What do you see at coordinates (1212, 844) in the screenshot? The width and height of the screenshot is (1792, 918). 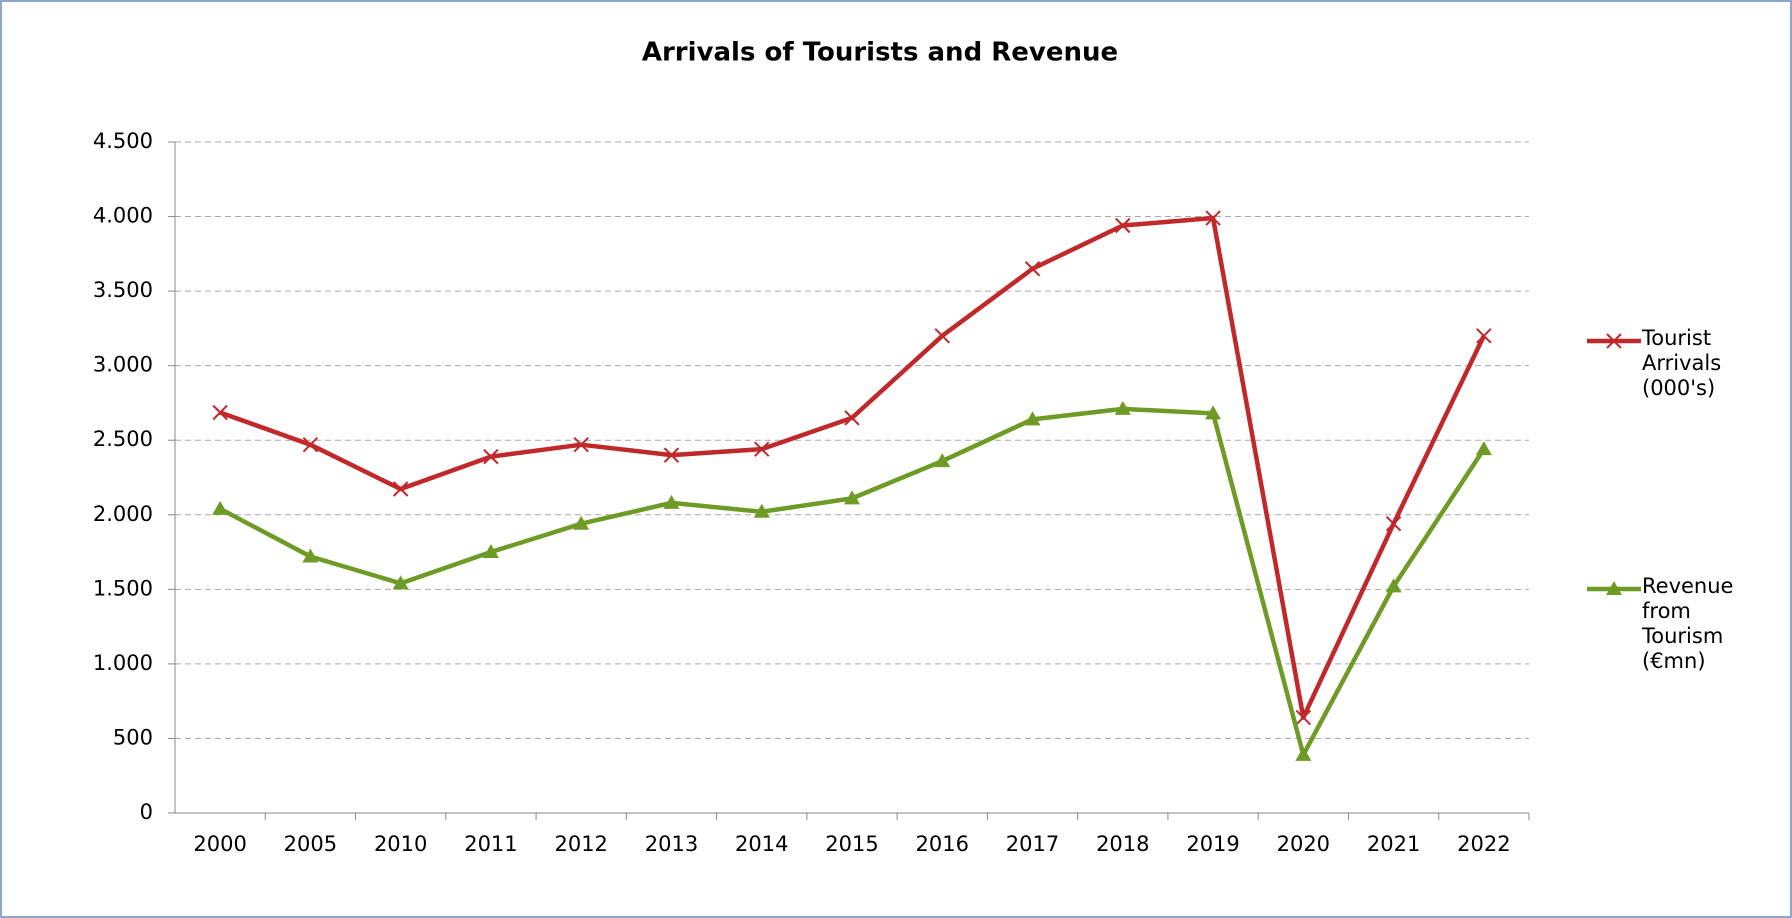 I see `x-tick-label: 2019` at bounding box center [1212, 844].